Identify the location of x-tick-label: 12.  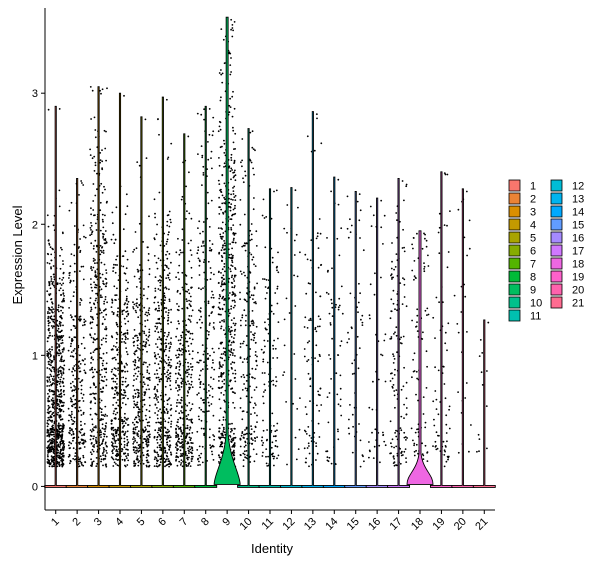
(288, 524).